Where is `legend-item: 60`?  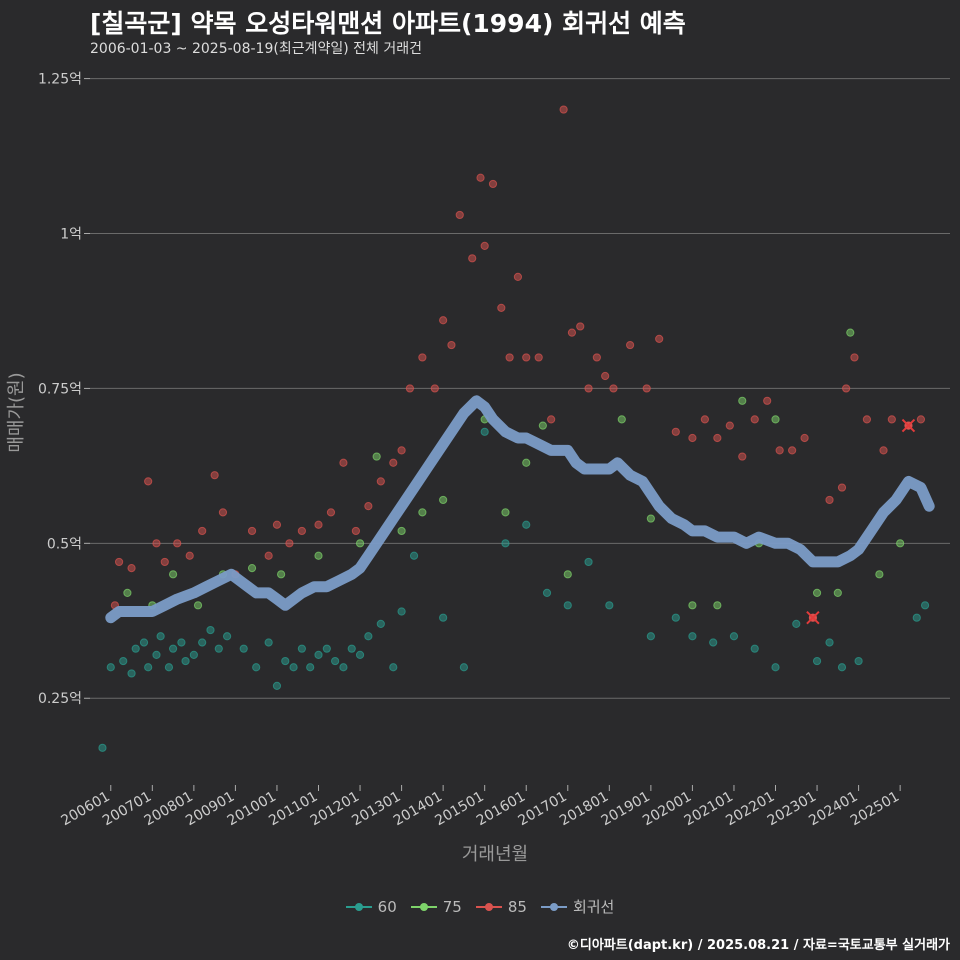
legend-item: 60 is located at coordinates (371, 906).